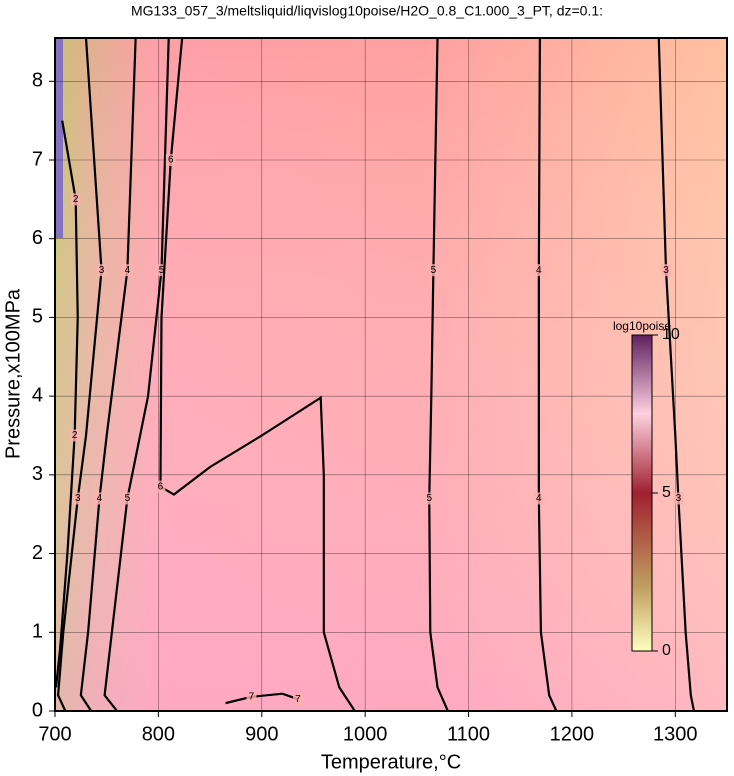 This screenshot has height=776, width=734. Describe the element at coordinates (572, 734) in the screenshot. I see `x-tick-label: 1200` at that location.